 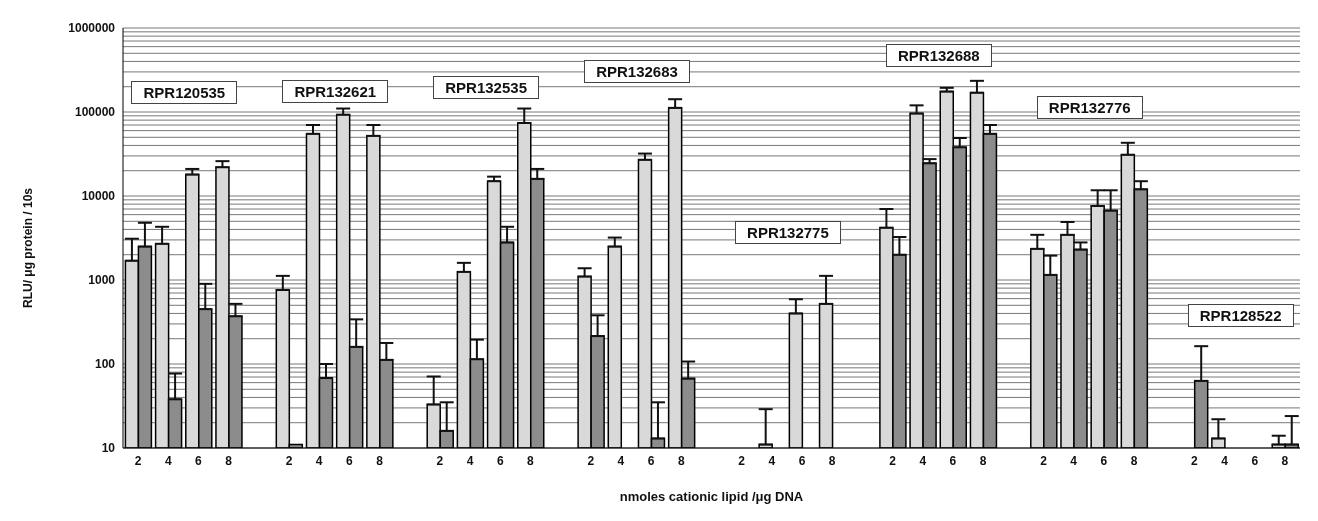 I want to click on annotation: RPR132776, so click(x=1089, y=107).